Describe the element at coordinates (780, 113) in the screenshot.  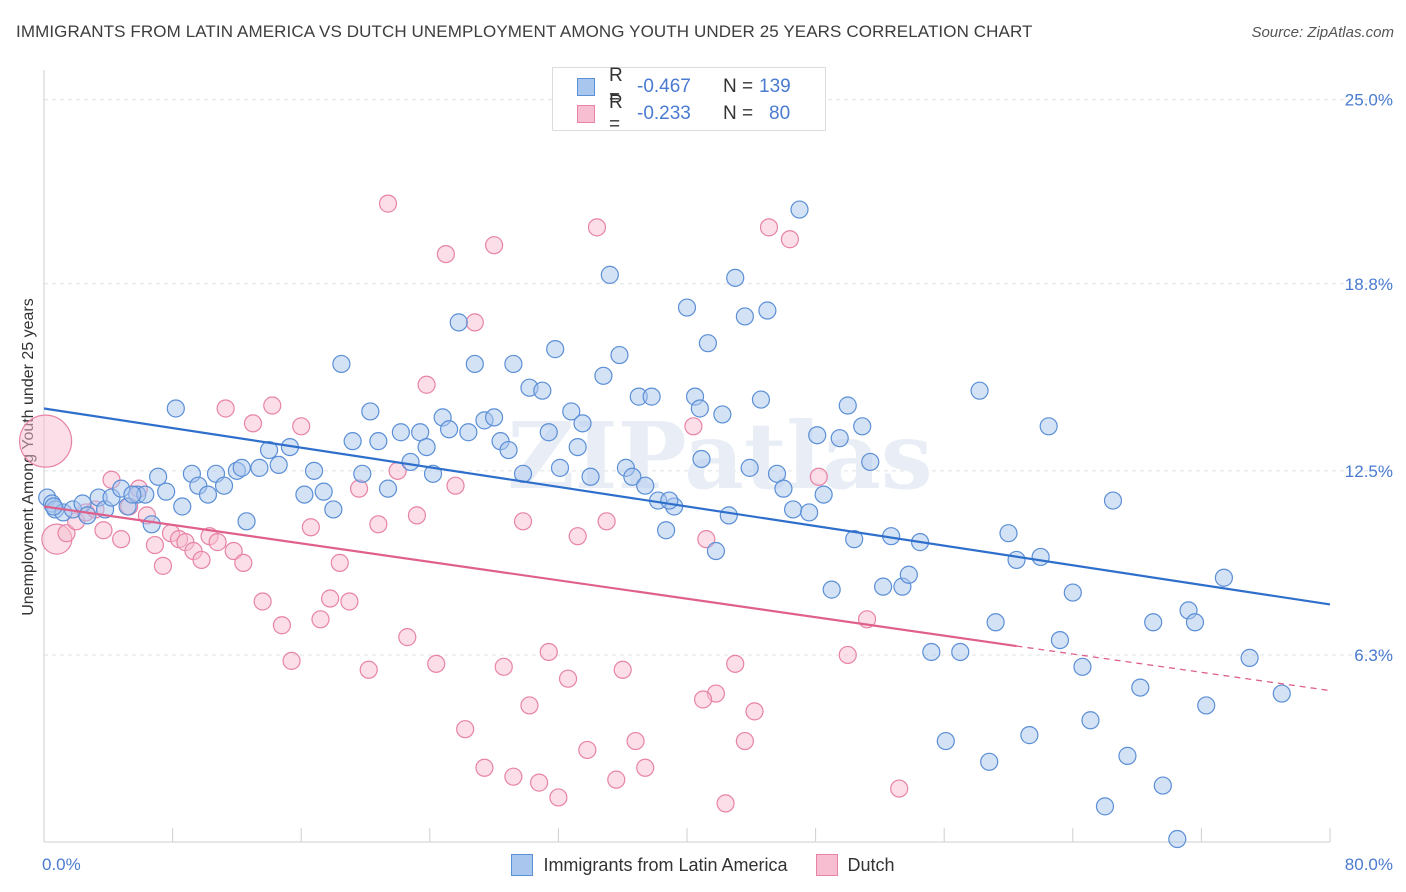
I see `n-value: 80` at that location.